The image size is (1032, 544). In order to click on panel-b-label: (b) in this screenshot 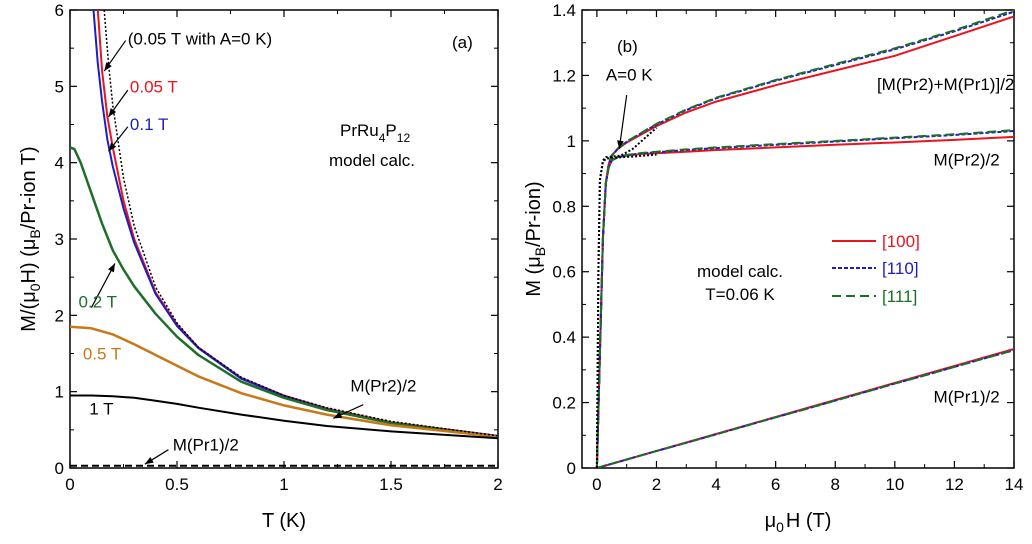, I will do `click(627, 46)`.